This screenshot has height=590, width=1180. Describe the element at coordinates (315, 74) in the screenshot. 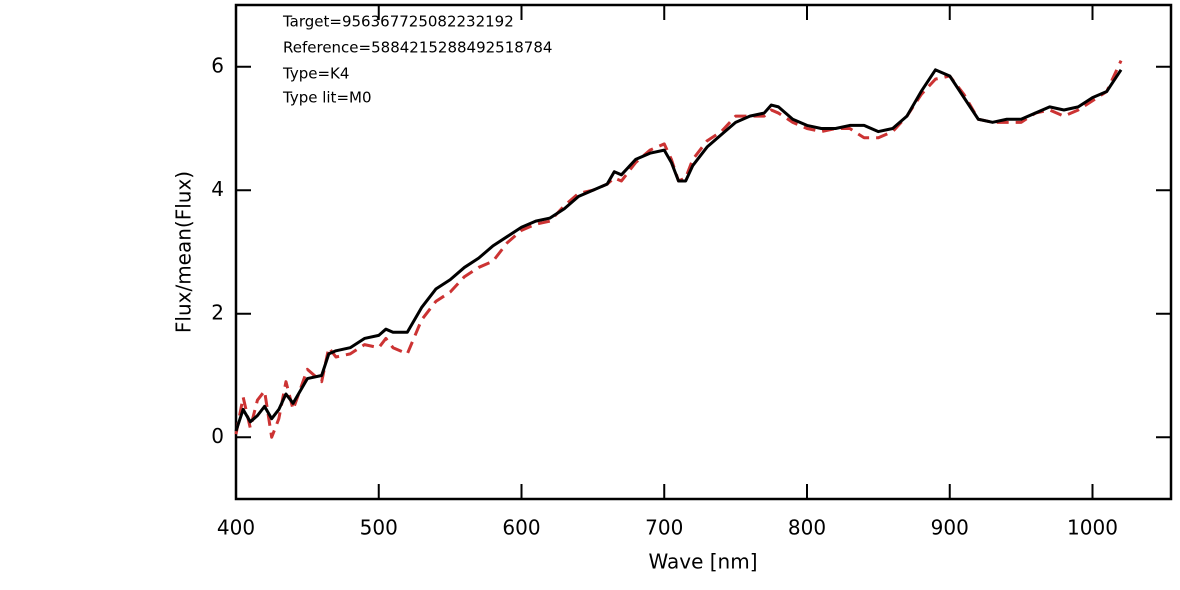

I see `annotation: Type=K4` at that location.